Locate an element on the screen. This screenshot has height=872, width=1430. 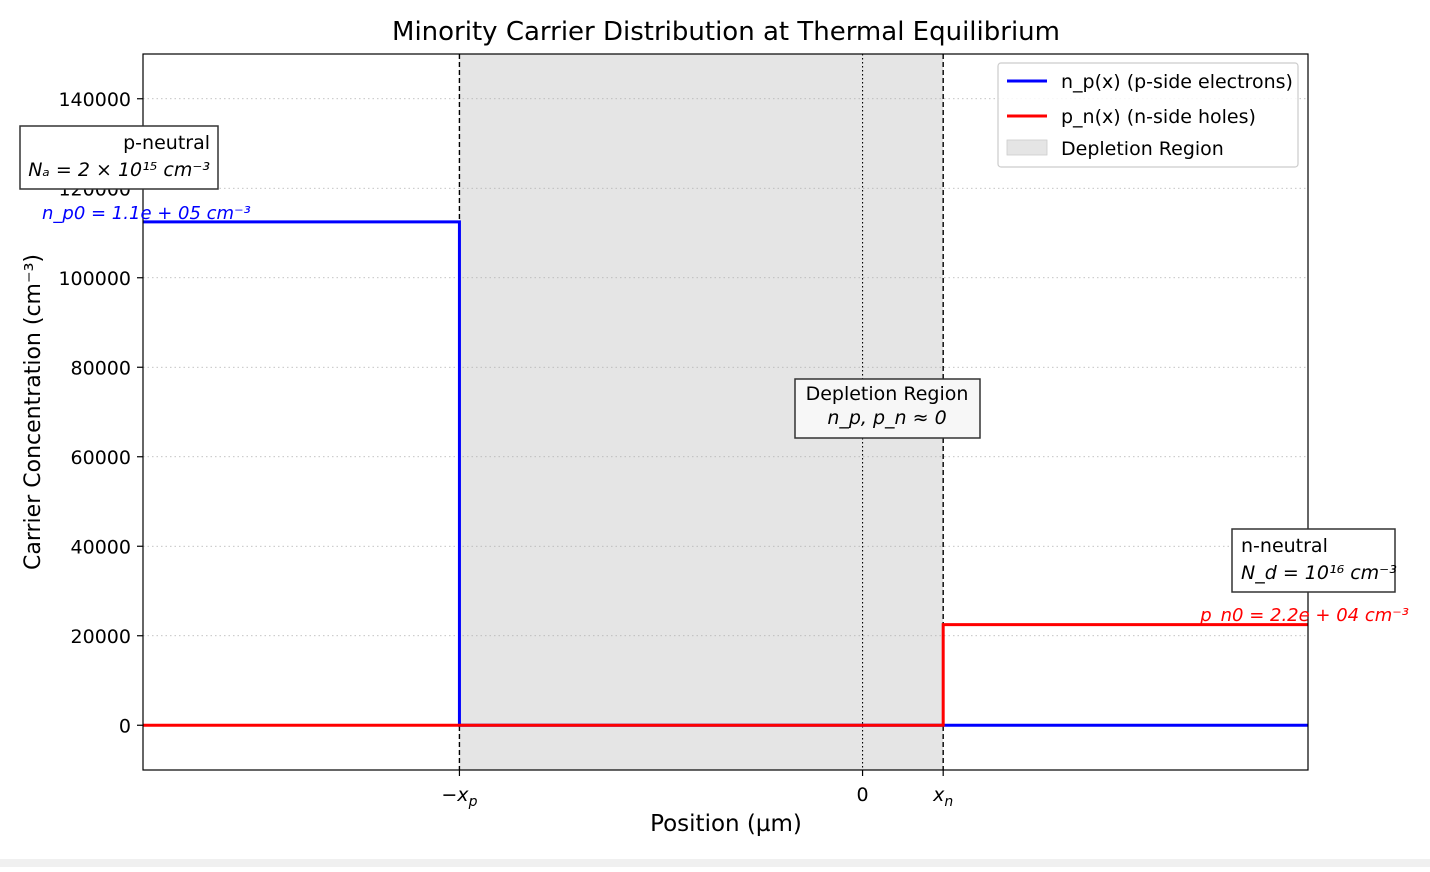
x-tick-label: −xp is located at coordinates (459, 797).